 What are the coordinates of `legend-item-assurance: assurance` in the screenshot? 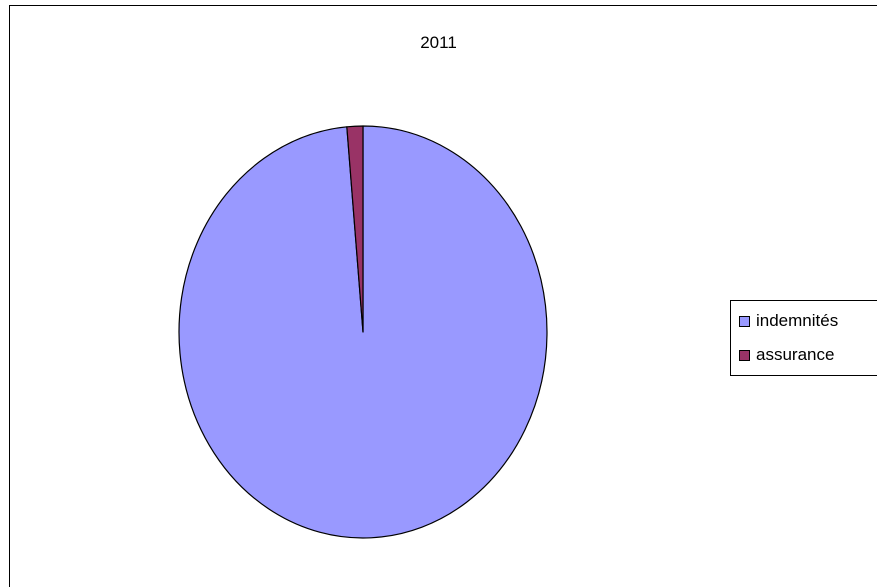 It's located at (786, 355).